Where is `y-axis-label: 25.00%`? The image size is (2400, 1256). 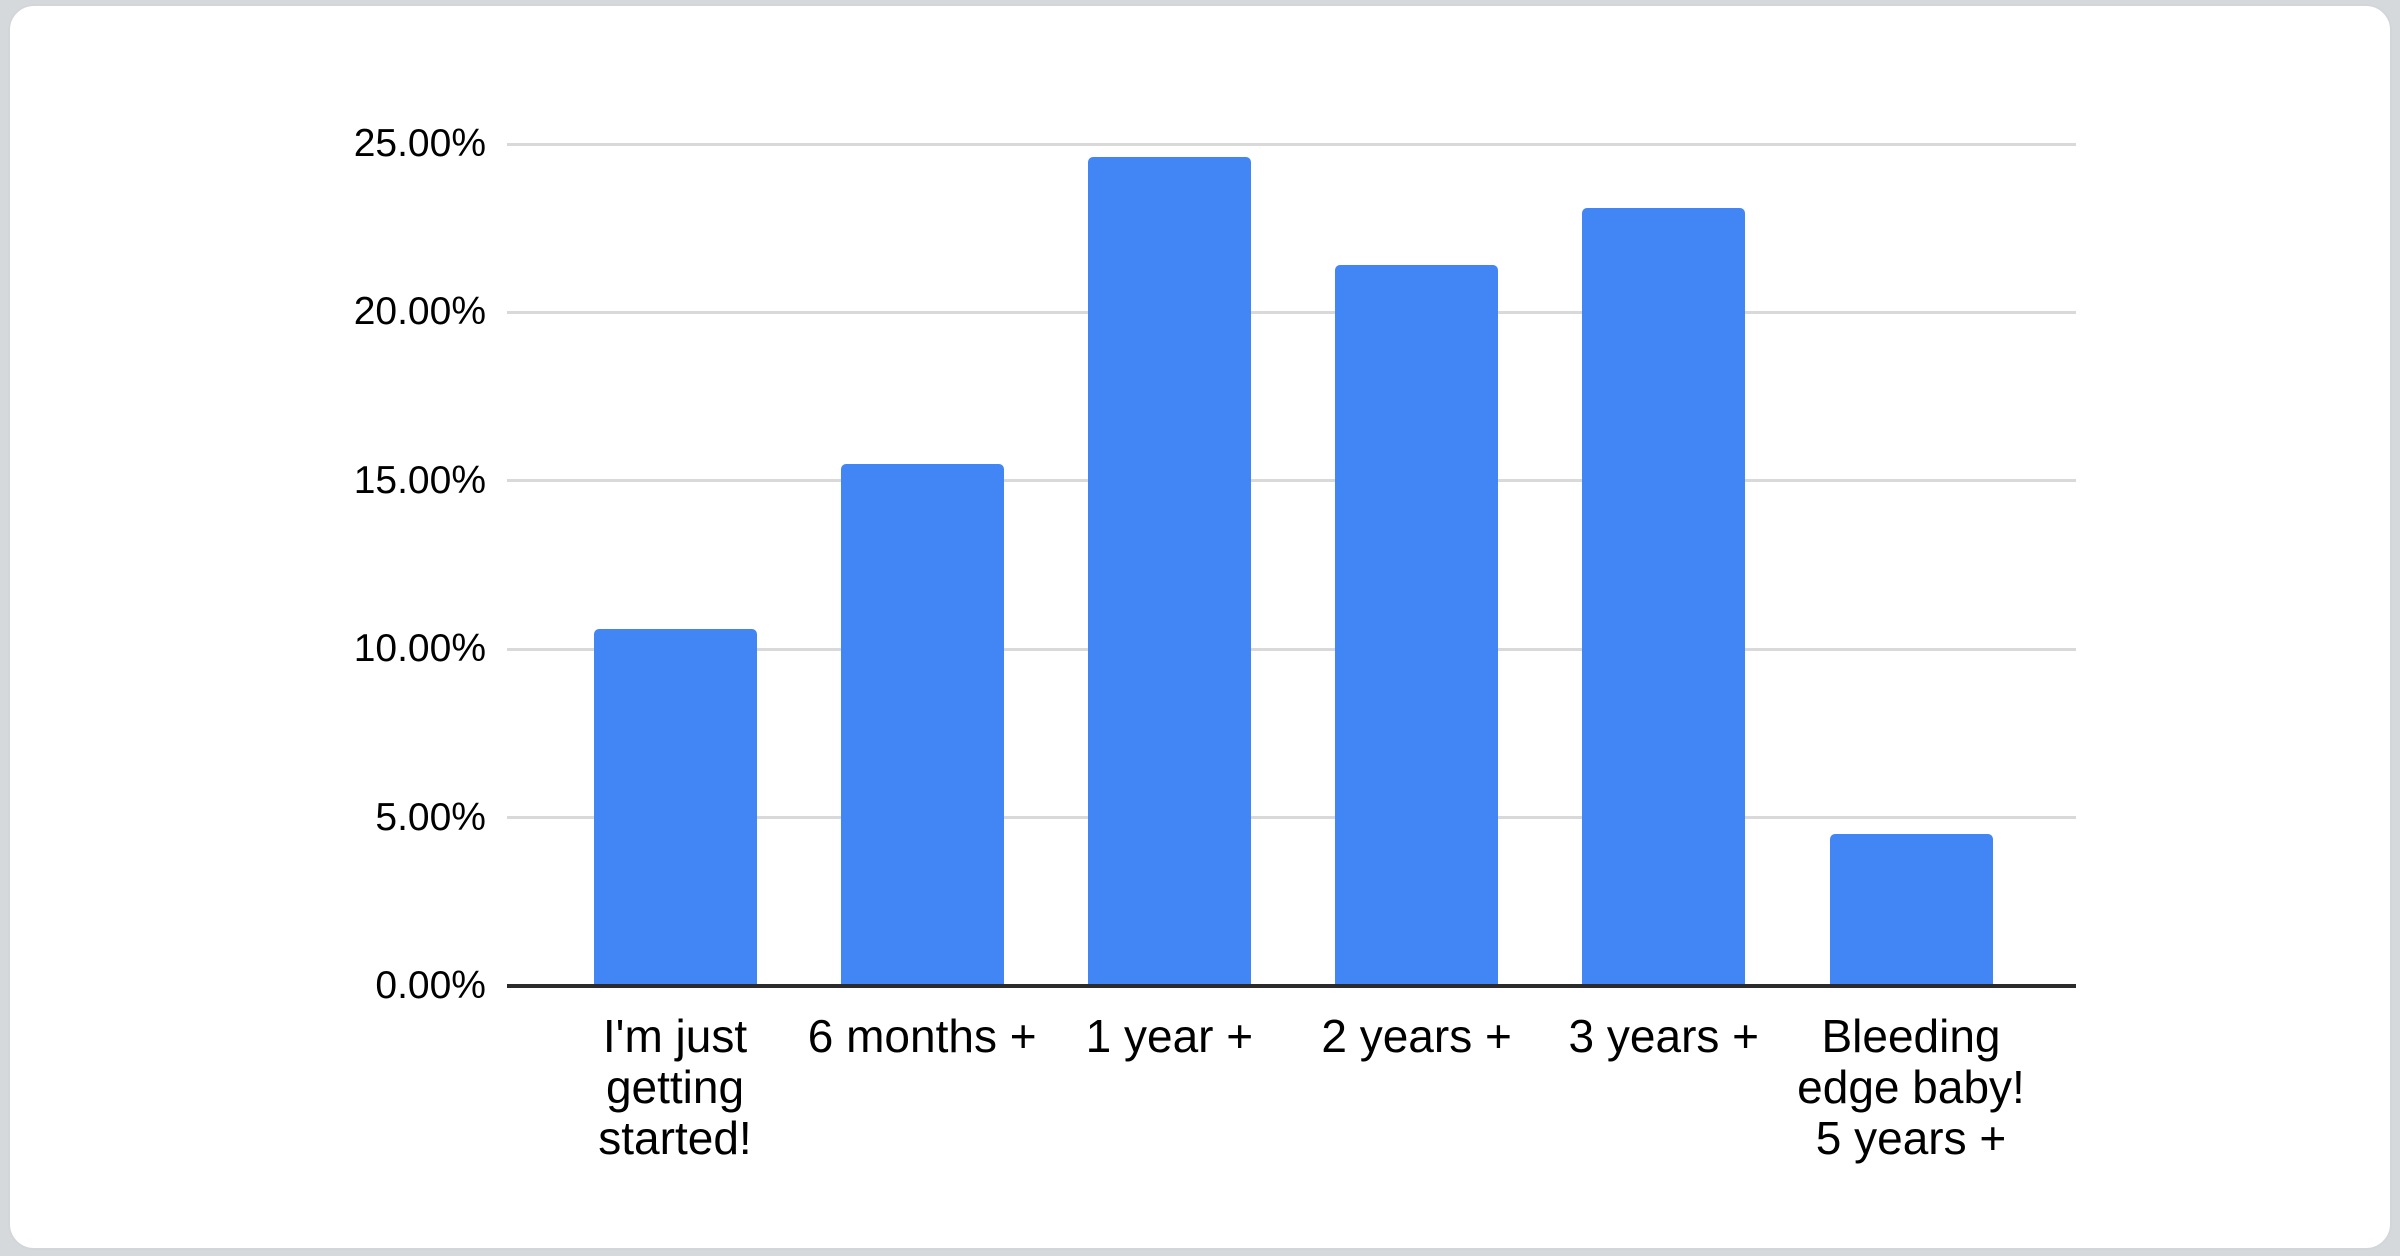 y-axis-label: 25.00% is located at coordinates (419, 143).